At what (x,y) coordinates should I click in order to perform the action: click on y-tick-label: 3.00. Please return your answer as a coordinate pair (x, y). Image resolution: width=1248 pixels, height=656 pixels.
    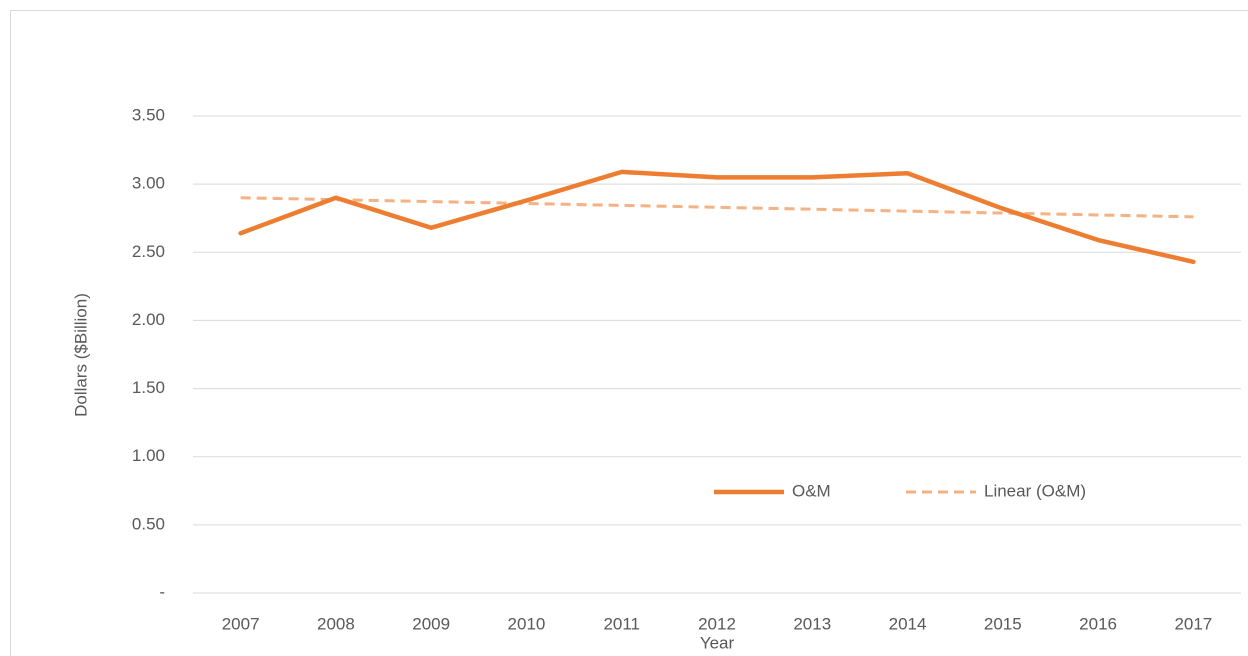
    Looking at the image, I should click on (148, 183).